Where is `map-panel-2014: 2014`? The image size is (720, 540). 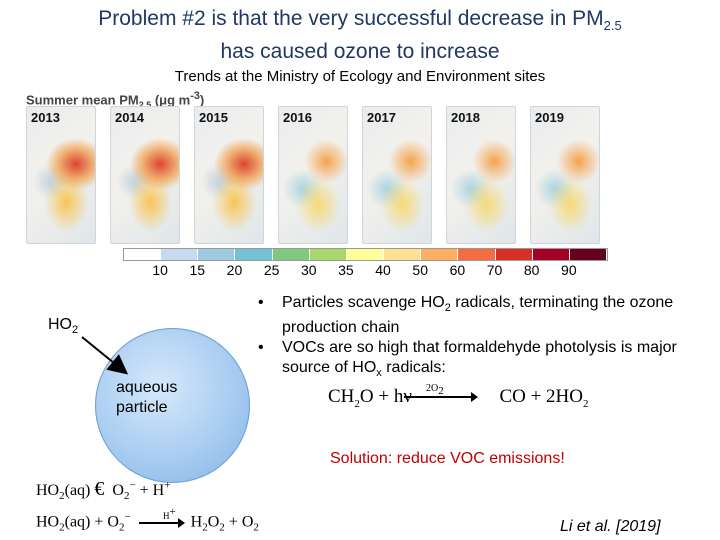
map-panel-2014: 2014 is located at coordinates (145, 175).